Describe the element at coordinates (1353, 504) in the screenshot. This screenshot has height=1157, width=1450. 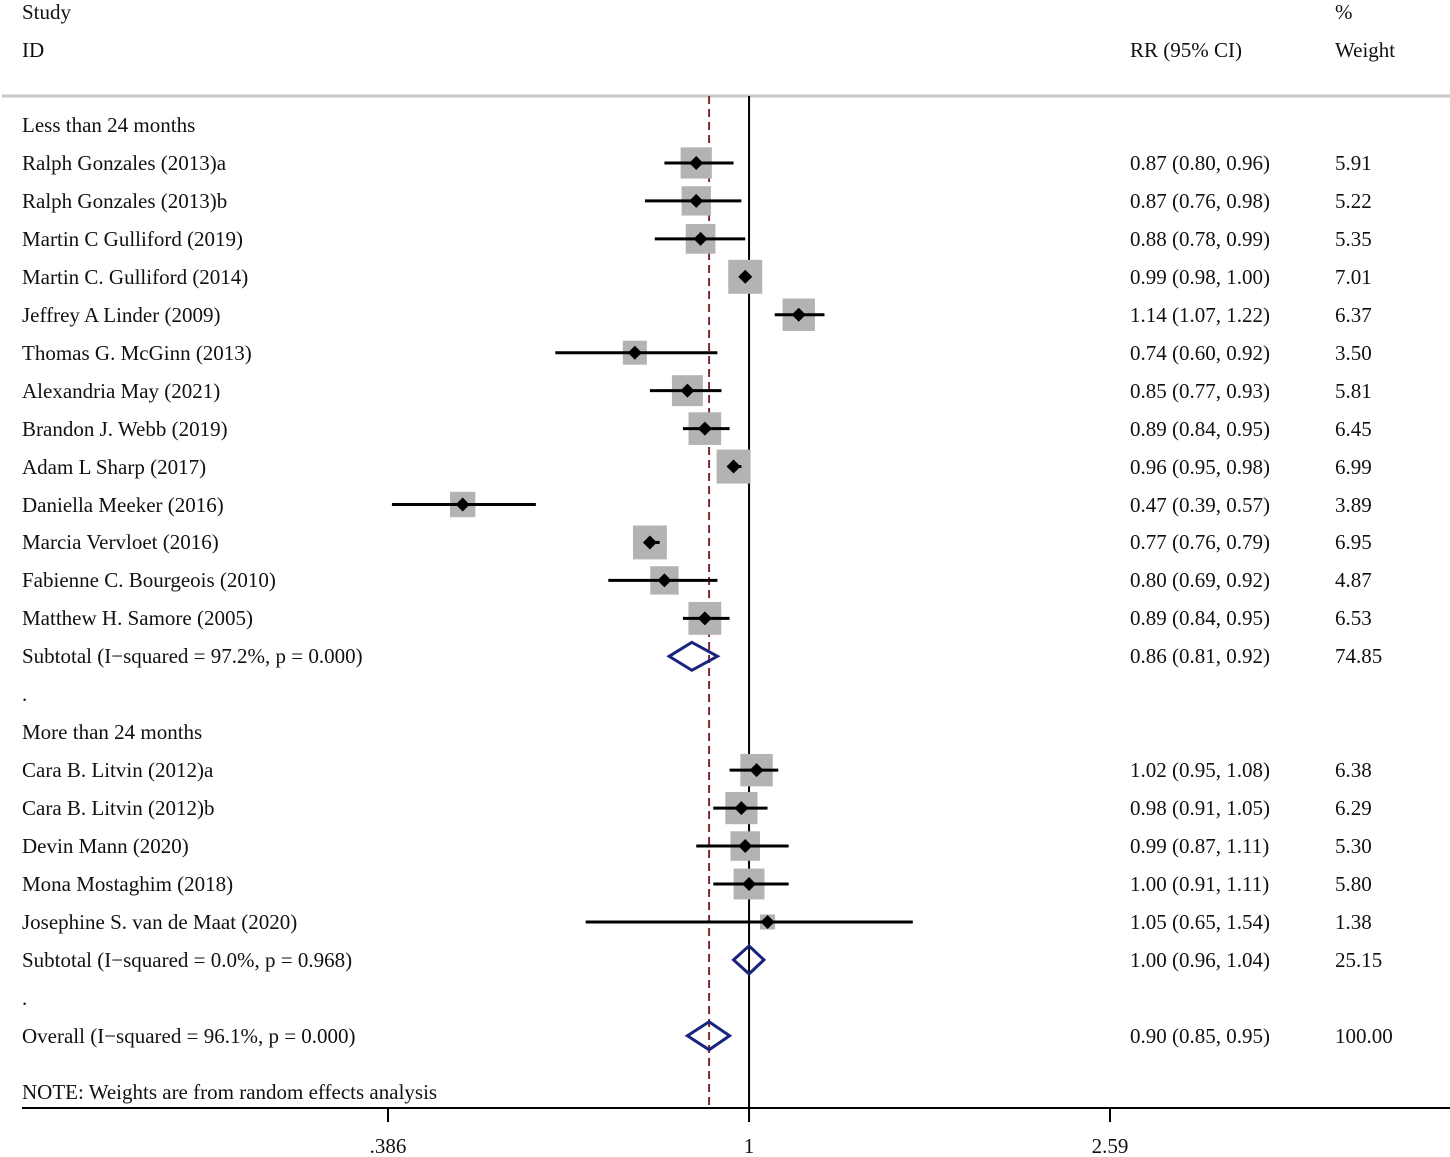
I see `weight-value: 3.89` at that location.